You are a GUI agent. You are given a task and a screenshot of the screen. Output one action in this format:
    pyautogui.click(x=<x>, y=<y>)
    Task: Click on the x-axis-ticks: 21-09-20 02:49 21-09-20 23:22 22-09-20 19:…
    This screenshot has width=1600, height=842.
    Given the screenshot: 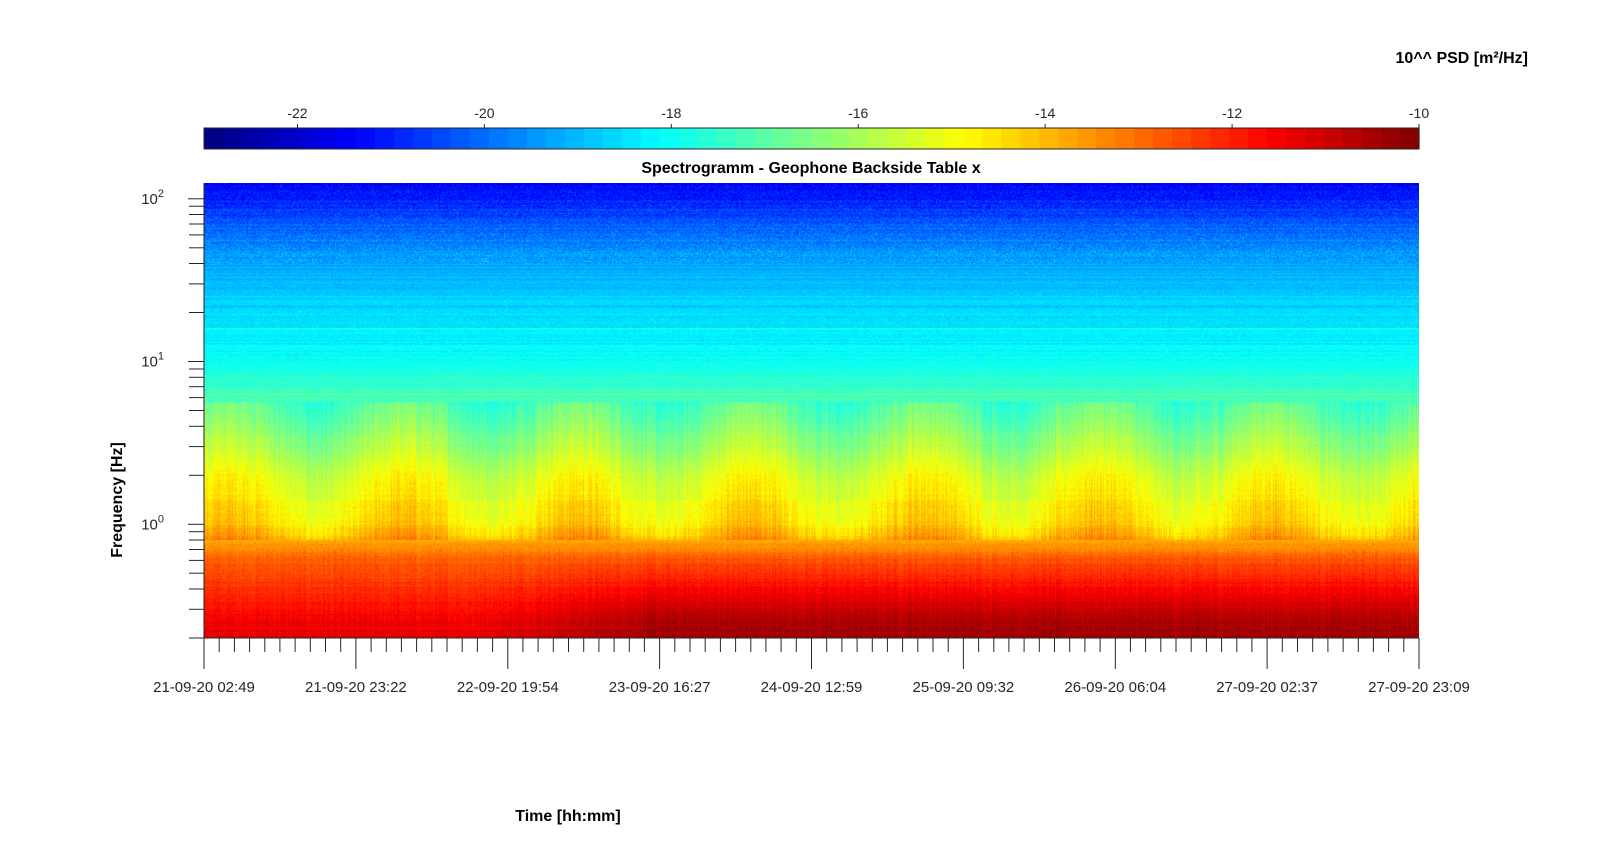 What is the action you would take?
    pyautogui.click(x=811, y=667)
    